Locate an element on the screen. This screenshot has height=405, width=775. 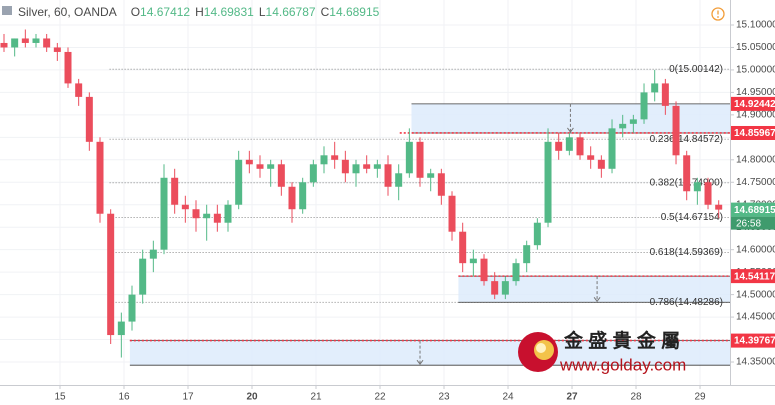
x-tick-label: 28 is located at coordinates (636, 397).